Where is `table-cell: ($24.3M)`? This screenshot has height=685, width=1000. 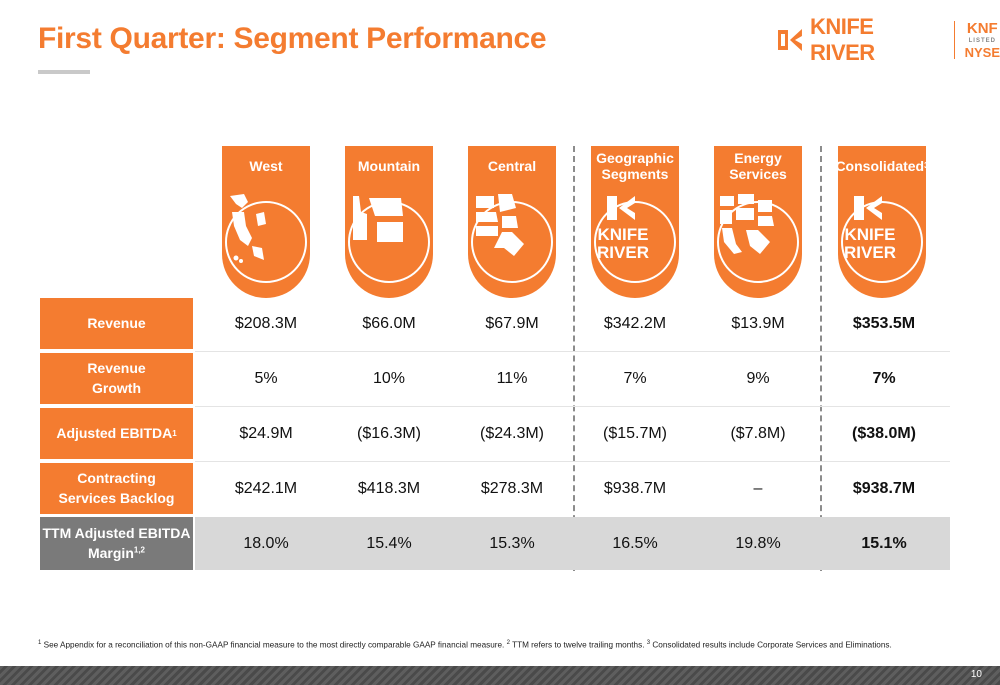
table-cell: ($24.3M) is located at coordinates (512, 433).